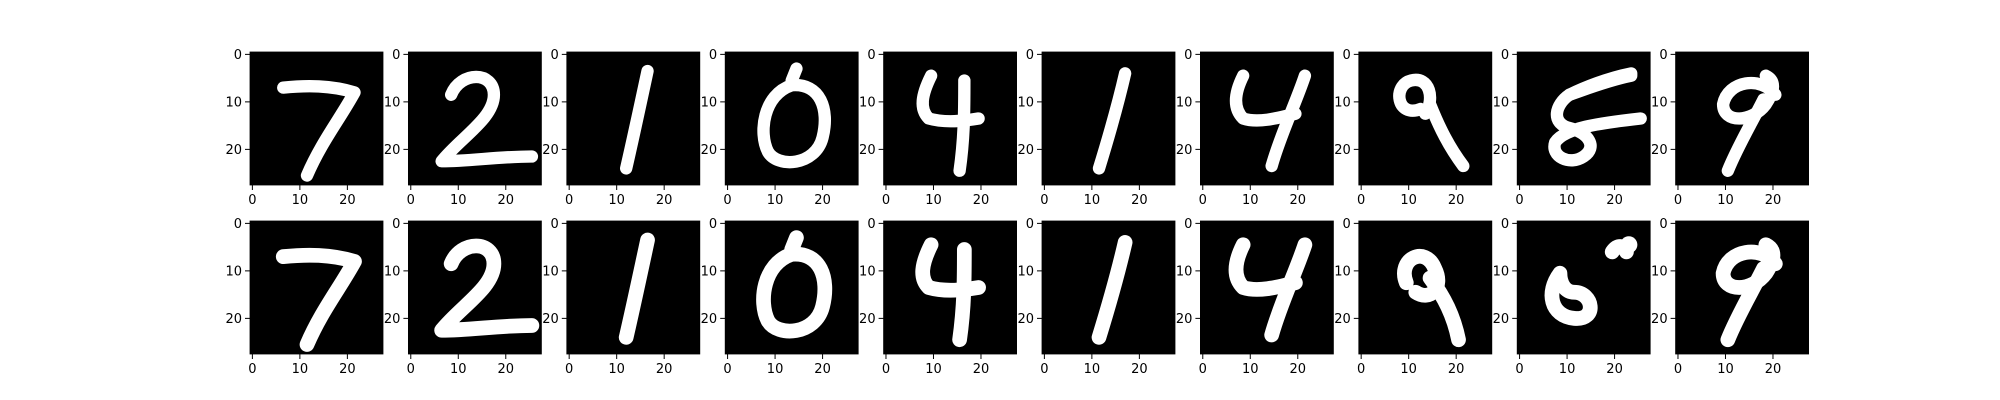 Image resolution: width=2000 pixels, height=400 pixels. I want to click on digit-panel-reconstructed-10: 0 0 10 10 20 20, so click(1730, 297).